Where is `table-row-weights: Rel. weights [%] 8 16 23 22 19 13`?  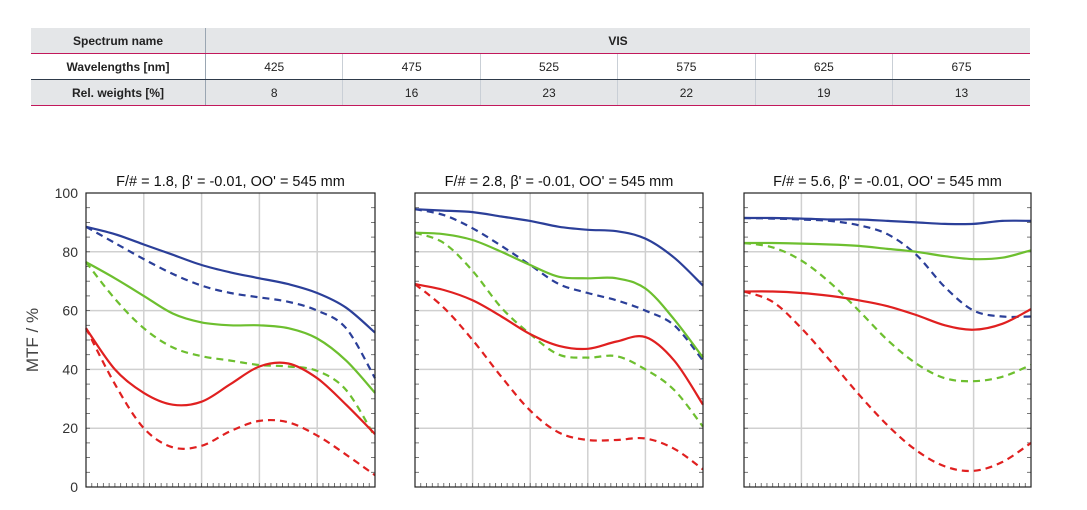
table-row-weights: Rel. weights [%] 8 16 23 22 19 13 is located at coordinates (530, 92).